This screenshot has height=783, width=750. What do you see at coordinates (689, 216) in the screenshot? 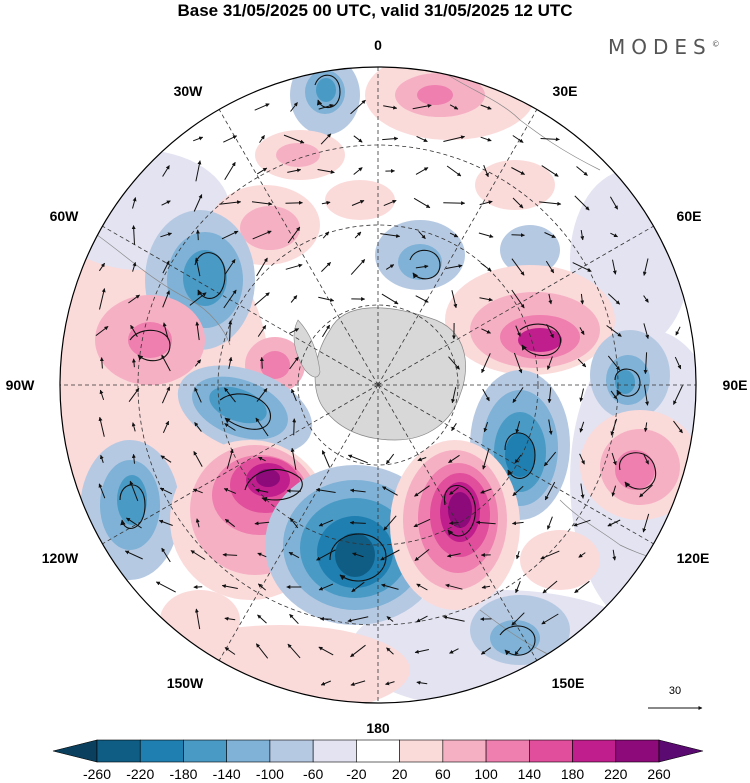
I see `lon-label-60e: 60E` at bounding box center [689, 216].